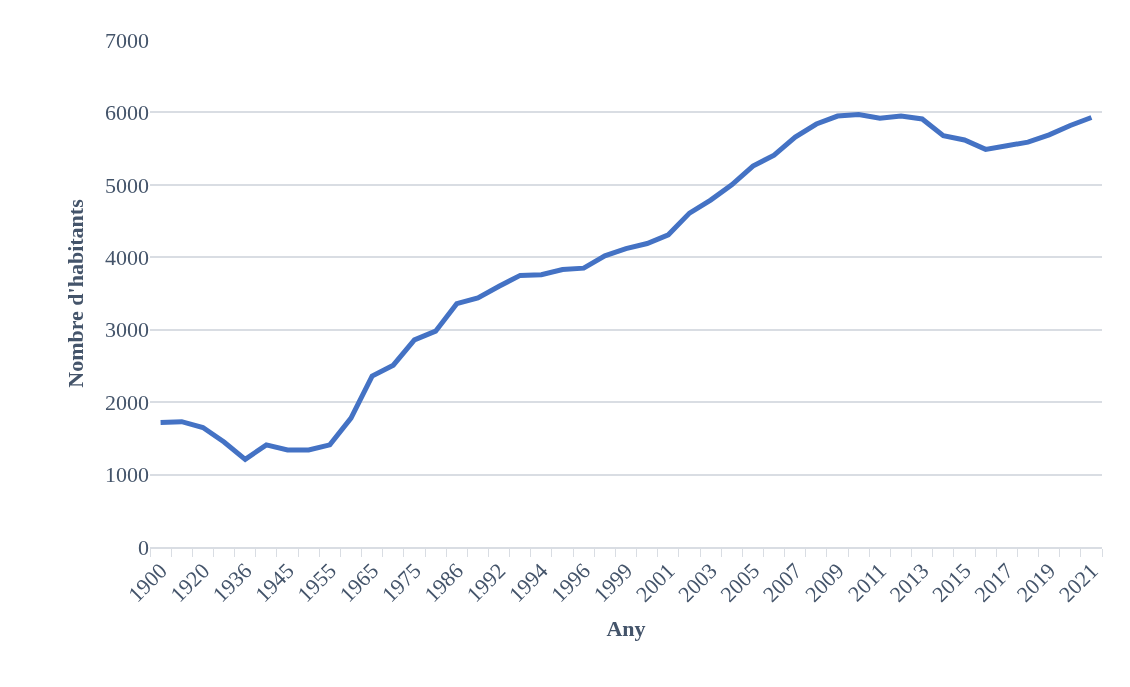 The image size is (1130, 687). I want to click on y-tick-label: 5000, so click(127, 185).